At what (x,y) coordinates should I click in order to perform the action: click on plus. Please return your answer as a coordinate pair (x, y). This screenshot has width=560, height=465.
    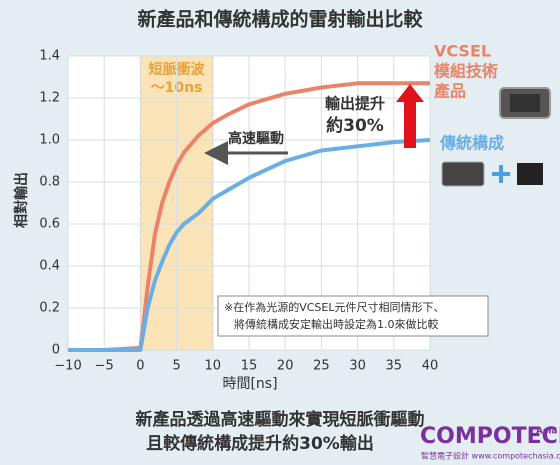
    Looking at the image, I should click on (501, 174).